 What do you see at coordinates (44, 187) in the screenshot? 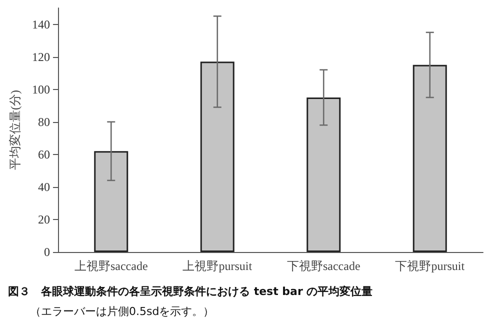
I see `y-tick-label: 40` at bounding box center [44, 187].